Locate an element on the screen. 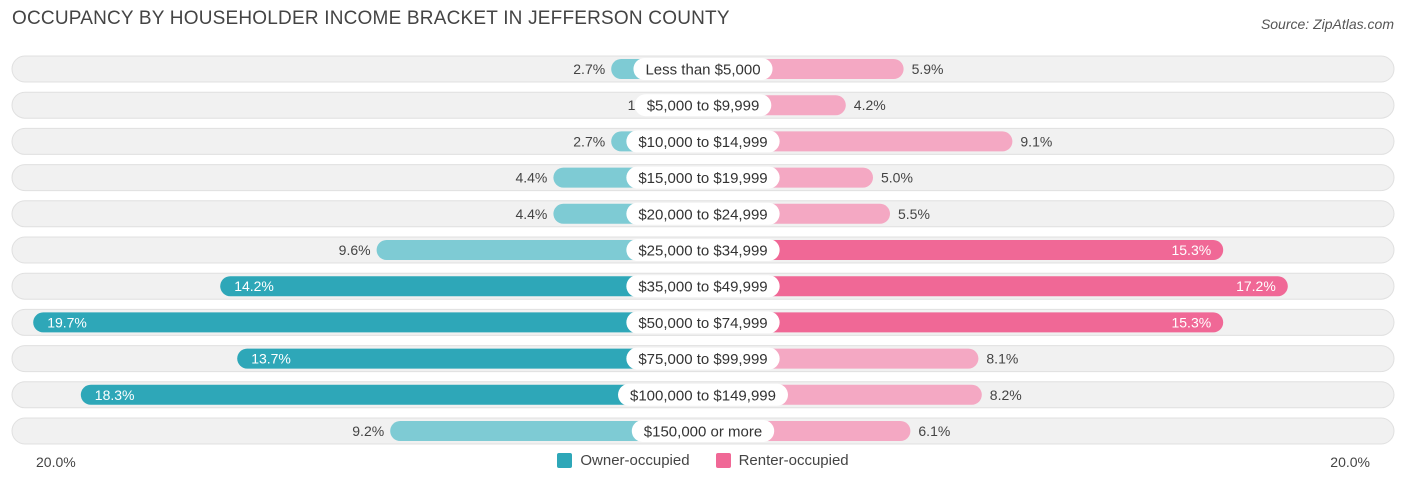 Image resolution: width=1406 pixels, height=487 pixels. owner-value-label: 13.7% is located at coordinates (271, 359).